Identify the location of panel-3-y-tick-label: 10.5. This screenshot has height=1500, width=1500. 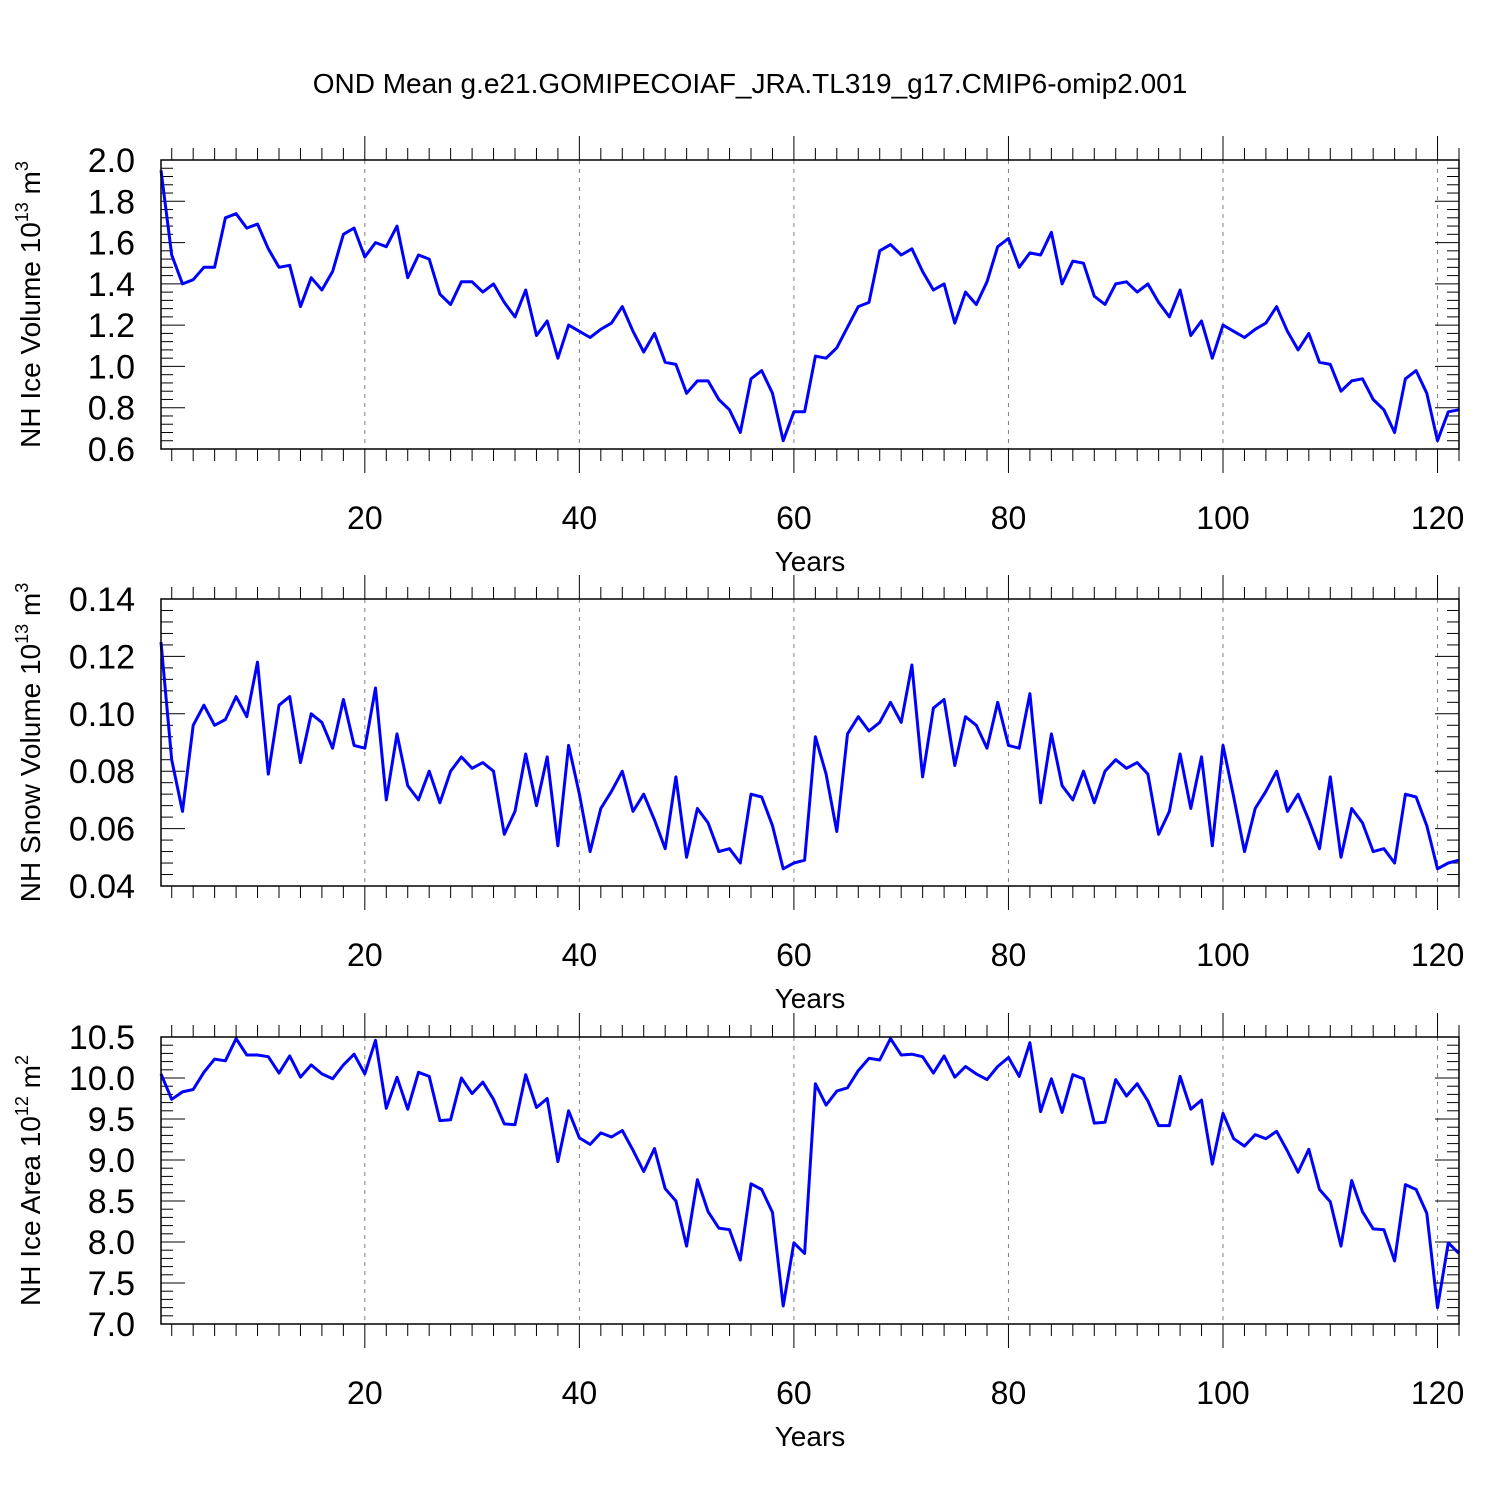
(102, 1038).